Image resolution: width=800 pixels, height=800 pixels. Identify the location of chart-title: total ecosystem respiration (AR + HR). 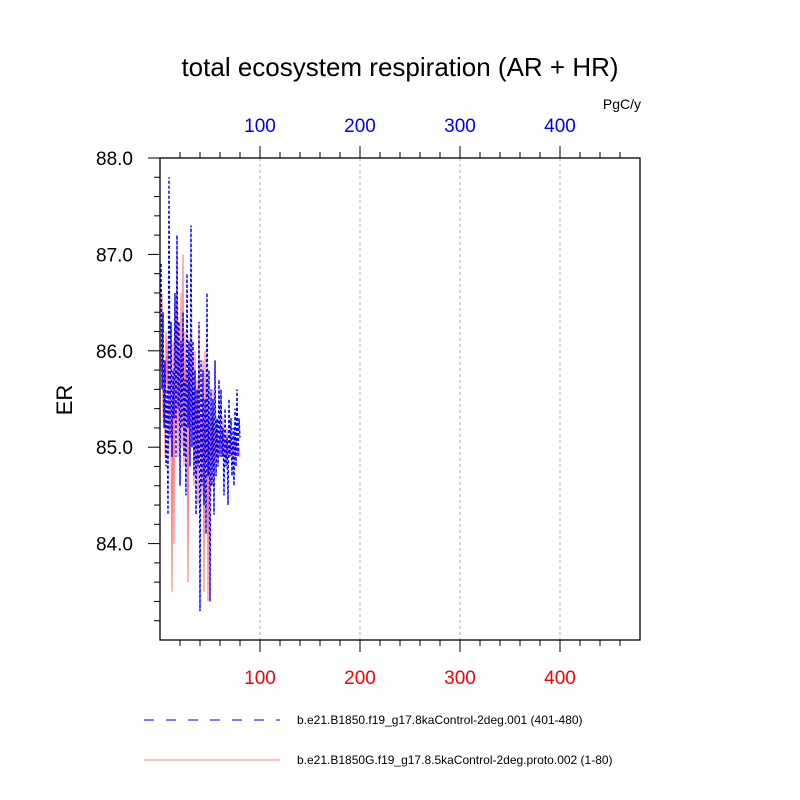
(399, 67).